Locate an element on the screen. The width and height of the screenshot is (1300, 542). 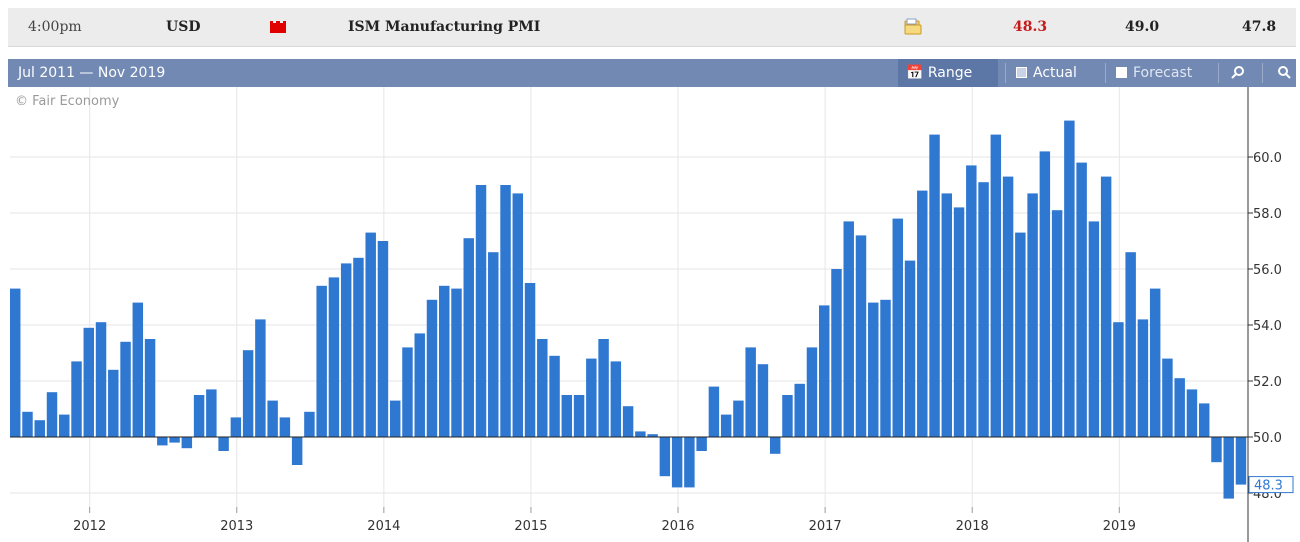
zoom-in-icon is located at coordinates (1237, 72).